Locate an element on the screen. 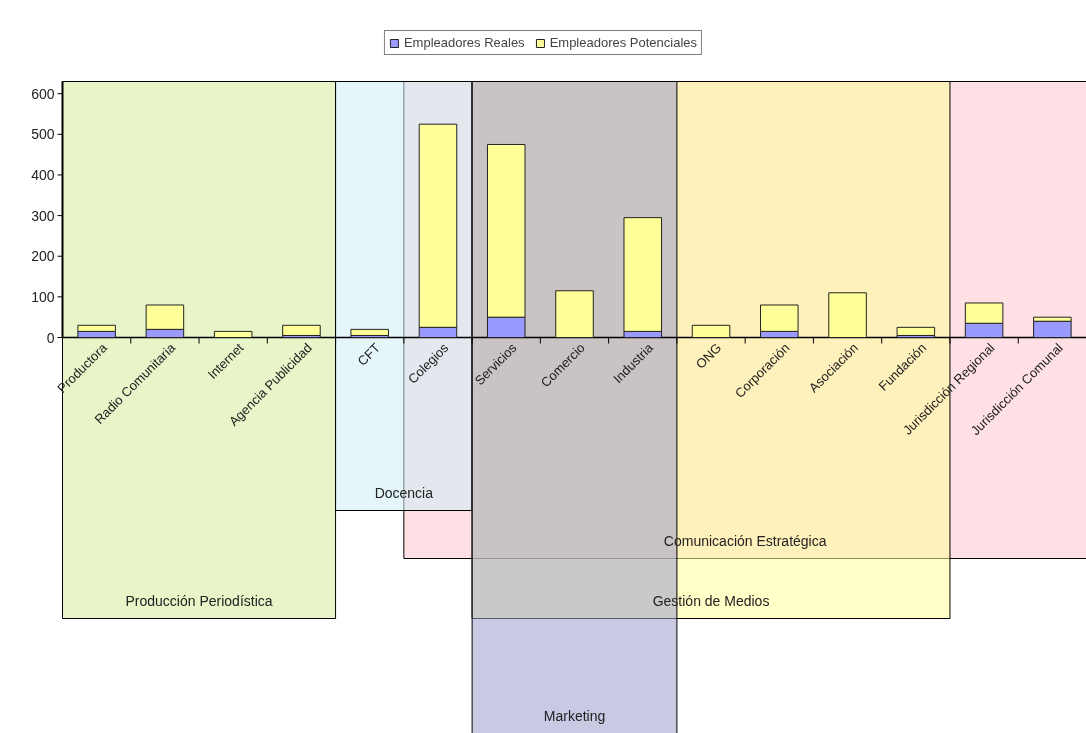 This screenshot has width=1086, height=733. y-tick-label: 0 is located at coordinates (50, 337).